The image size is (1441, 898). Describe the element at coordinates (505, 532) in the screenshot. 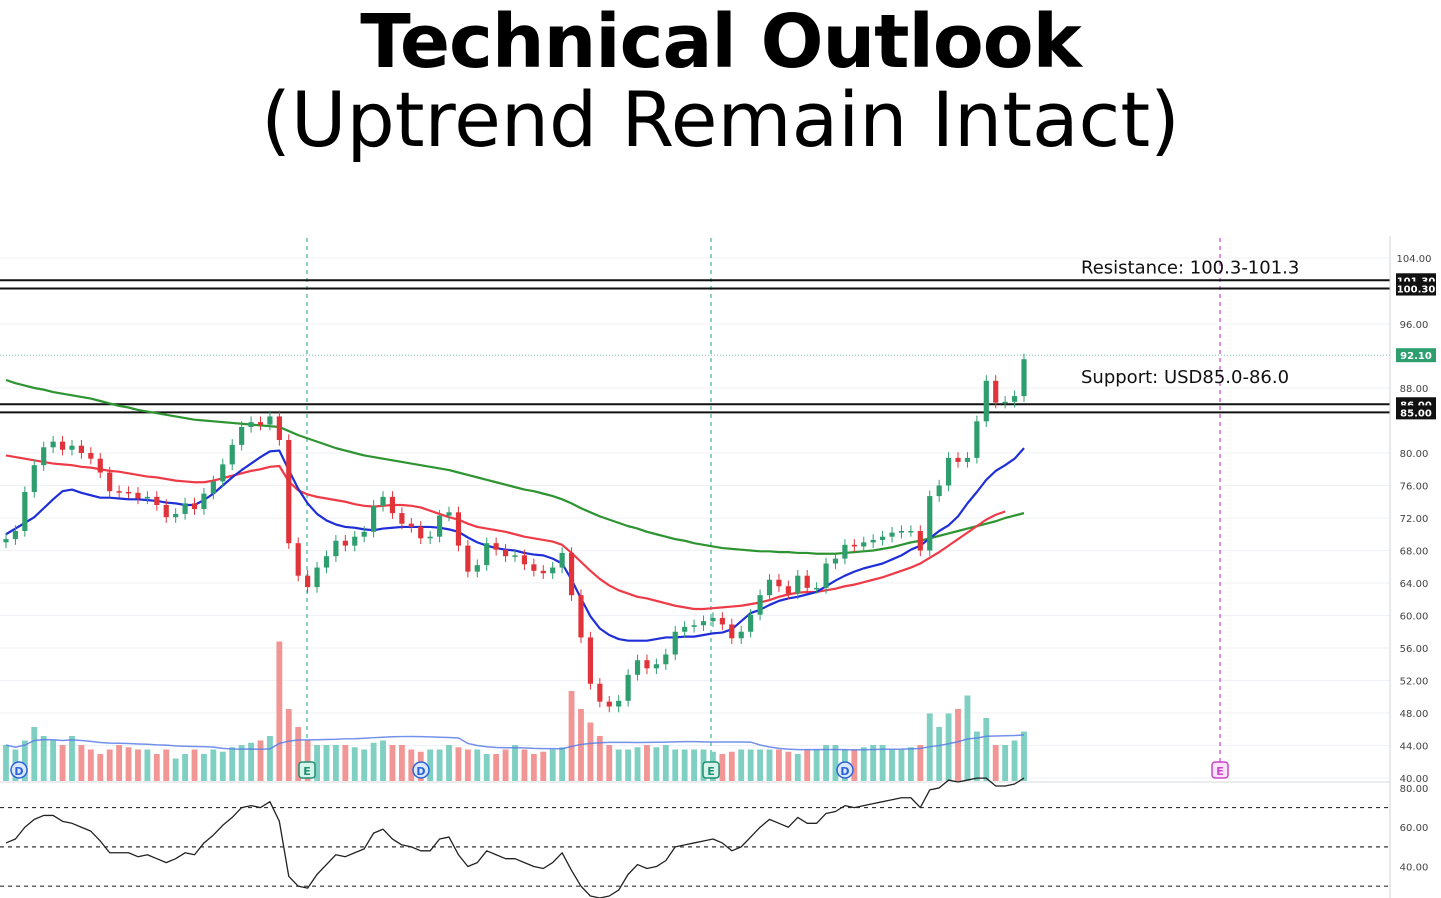

I see `ma-mid-line` at that location.